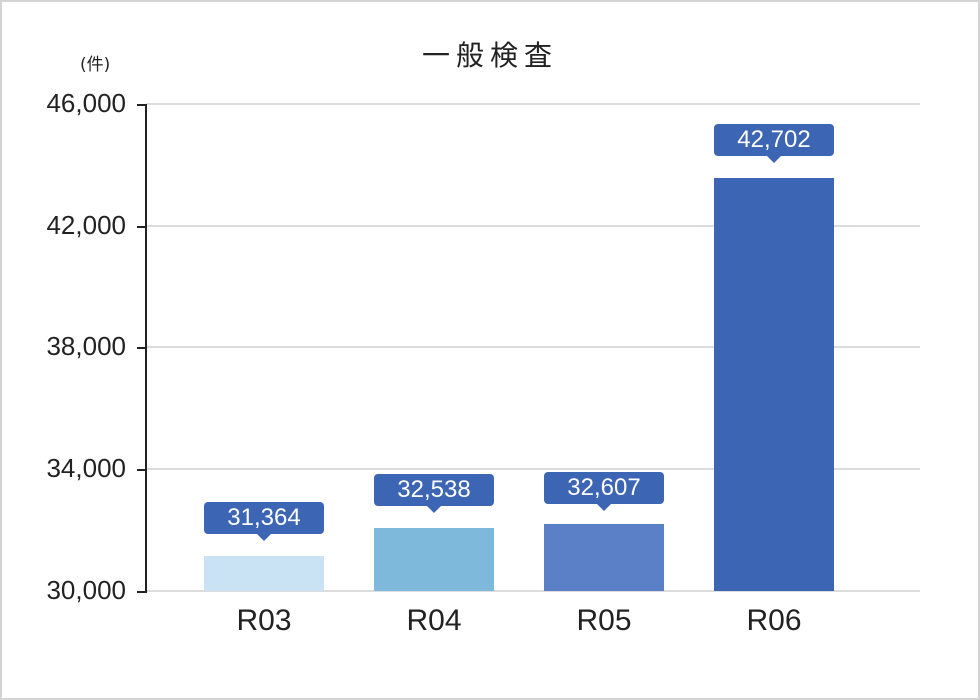 The width and height of the screenshot is (980, 700). Describe the element at coordinates (774, 143) in the screenshot. I see `value-label-r06: 42,702` at that location.